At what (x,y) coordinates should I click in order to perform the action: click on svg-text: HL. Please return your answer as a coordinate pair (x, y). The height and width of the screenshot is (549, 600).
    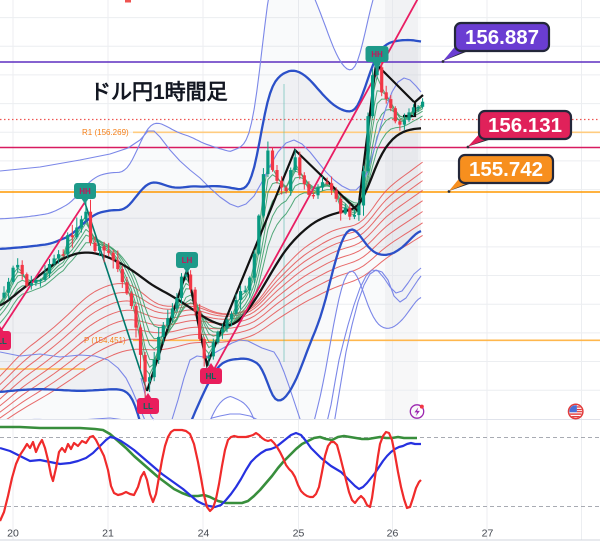
    Looking at the image, I should click on (211, 376).